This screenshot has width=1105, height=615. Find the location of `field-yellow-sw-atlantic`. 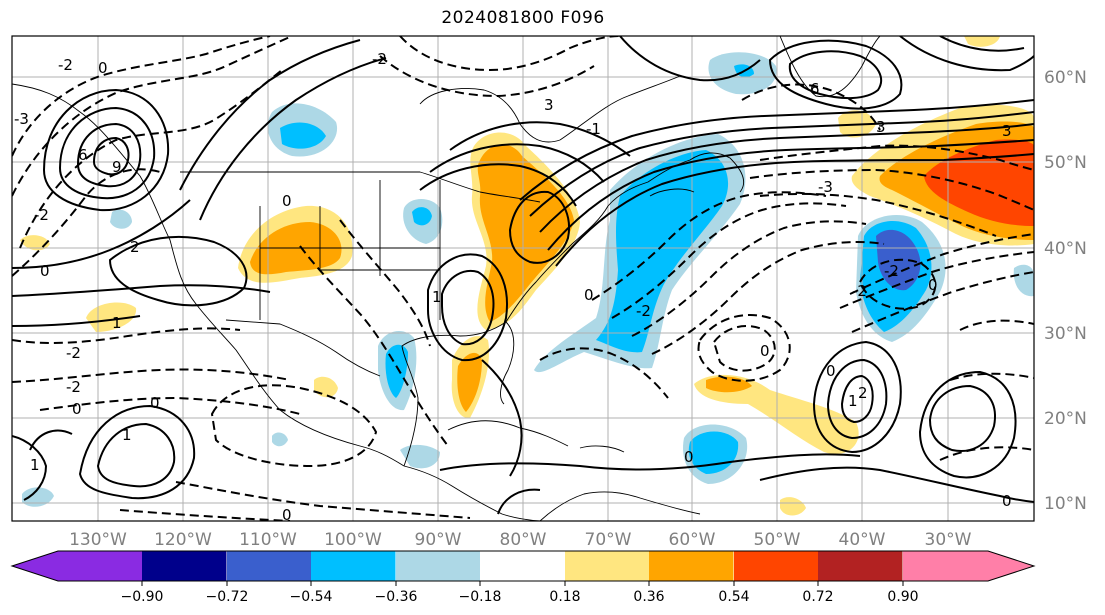

field-yellow-sw-atlantic is located at coordinates (793, 506).